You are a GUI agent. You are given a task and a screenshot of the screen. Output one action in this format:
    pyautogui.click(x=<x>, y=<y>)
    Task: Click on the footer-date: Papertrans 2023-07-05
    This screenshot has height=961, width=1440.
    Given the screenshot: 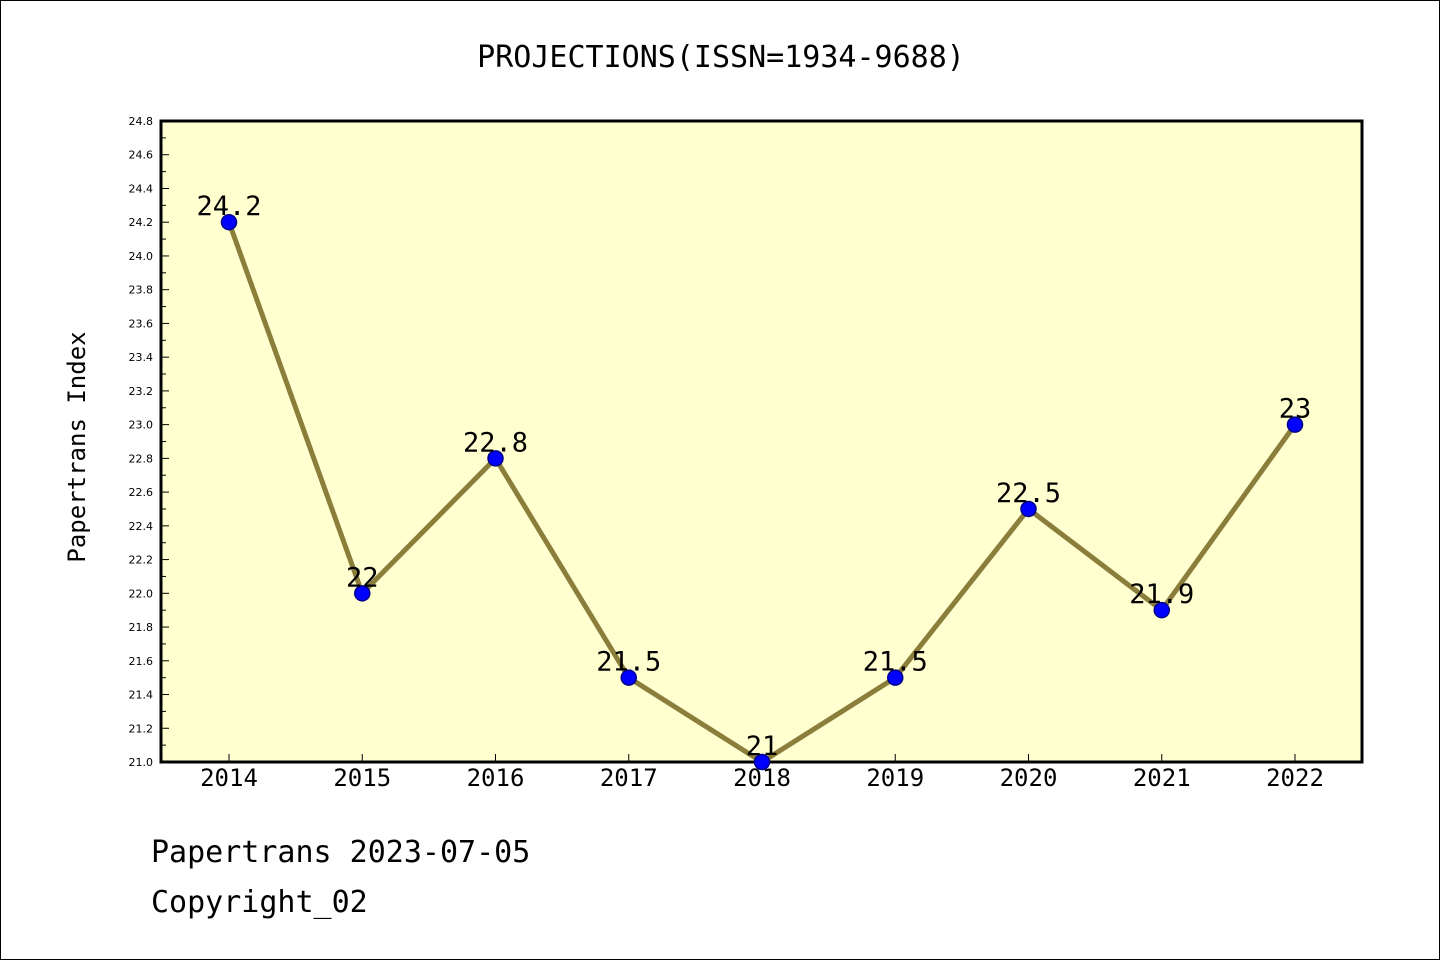 What is the action you would take?
    pyautogui.click(x=341, y=852)
    